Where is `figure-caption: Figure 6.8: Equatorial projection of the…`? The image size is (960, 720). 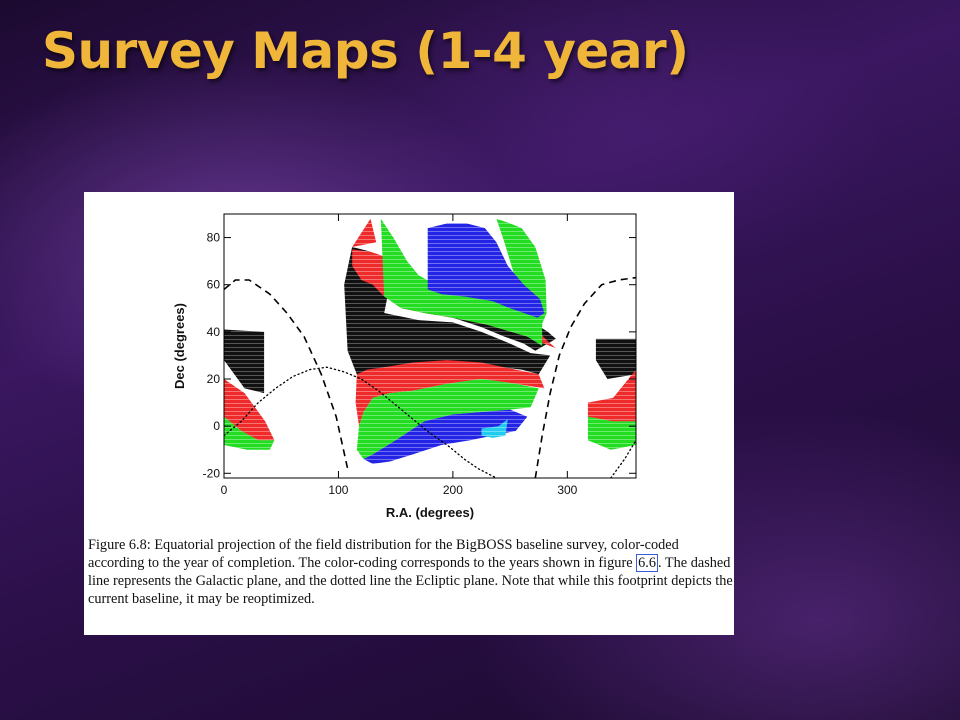
figure-caption: Figure 6.8: Equatorial projection of the… is located at coordinates (411, 572).